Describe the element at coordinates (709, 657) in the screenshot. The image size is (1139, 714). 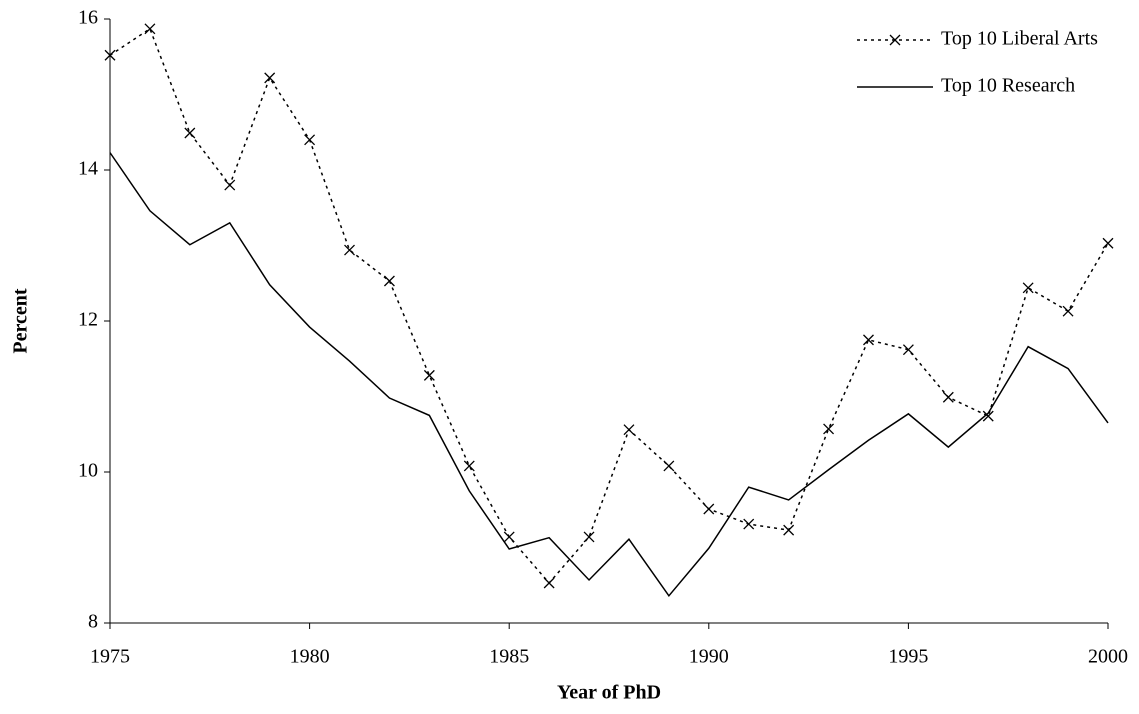
I see `x-tick-label: 1990` at that location.